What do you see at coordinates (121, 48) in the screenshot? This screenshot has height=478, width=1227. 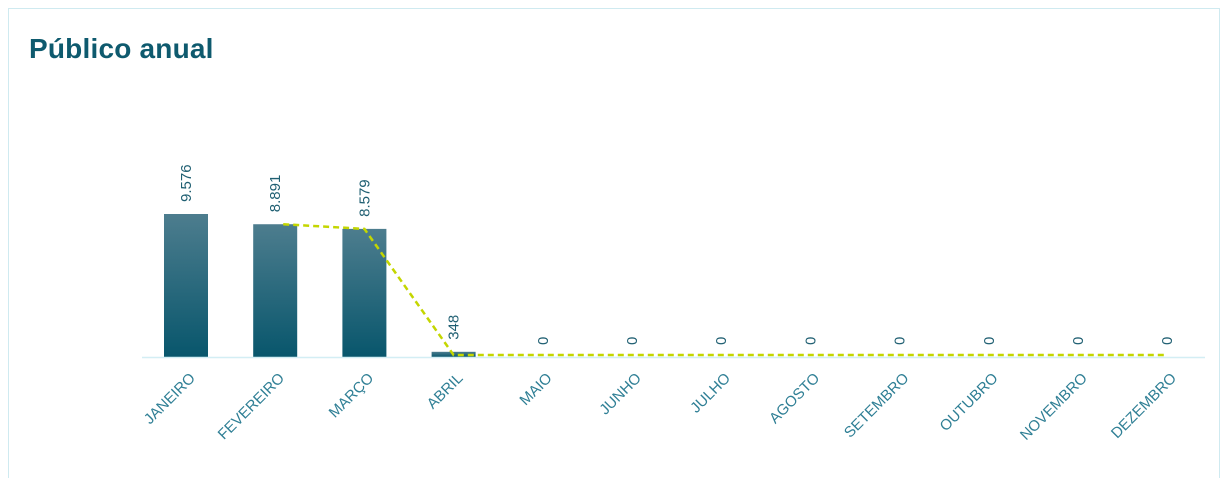 I see `chart-title: Público anual` at bounding box center [121, 48].